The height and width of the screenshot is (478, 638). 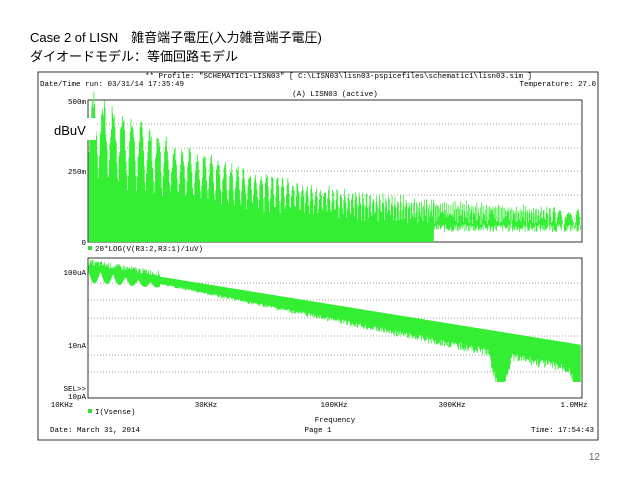 I want to click on footer-time: Time: 17:54:43, so click(x=563, y=431).